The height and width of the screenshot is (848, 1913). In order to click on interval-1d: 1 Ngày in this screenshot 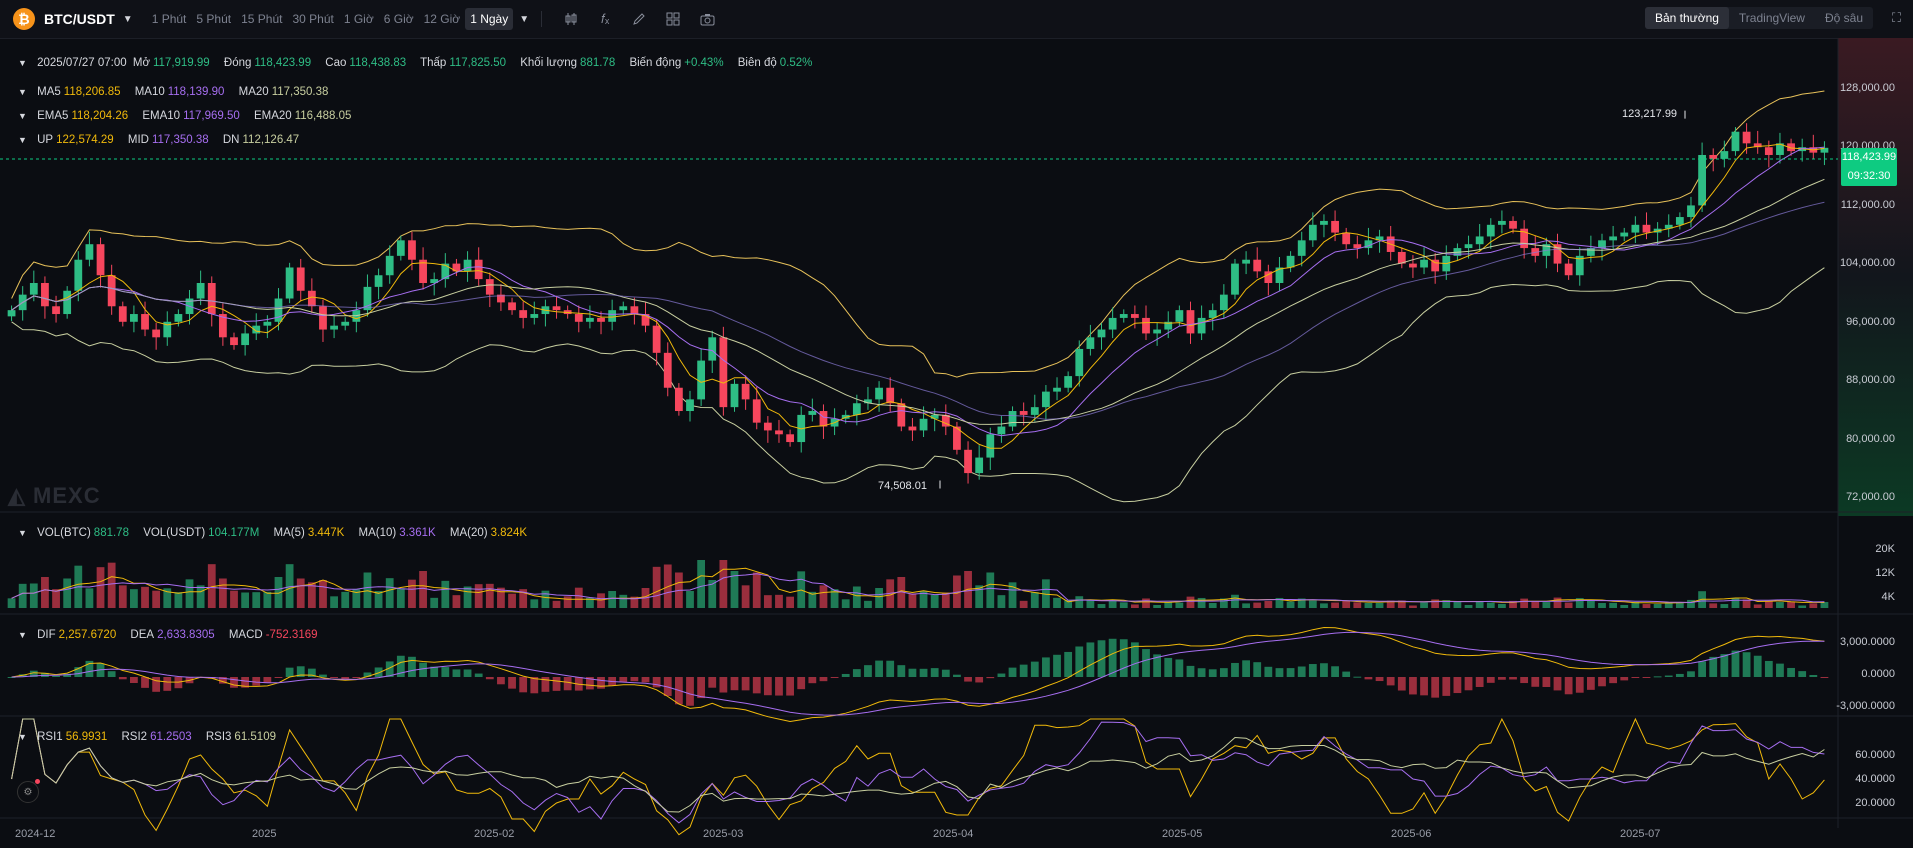, I will do `click(489, 19)`.